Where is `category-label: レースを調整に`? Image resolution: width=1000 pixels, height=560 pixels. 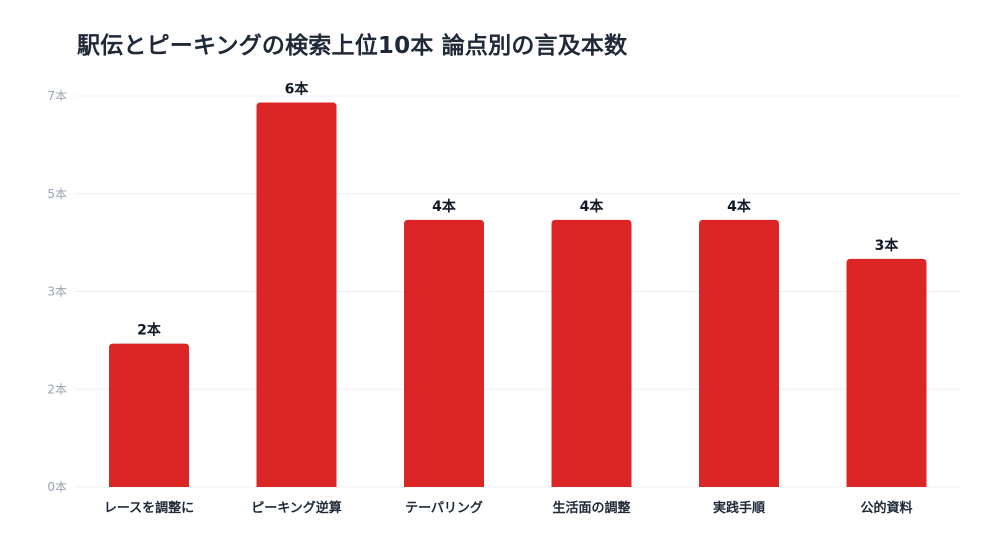 category-label: レースを調整に is located at coordinates (149, 508).